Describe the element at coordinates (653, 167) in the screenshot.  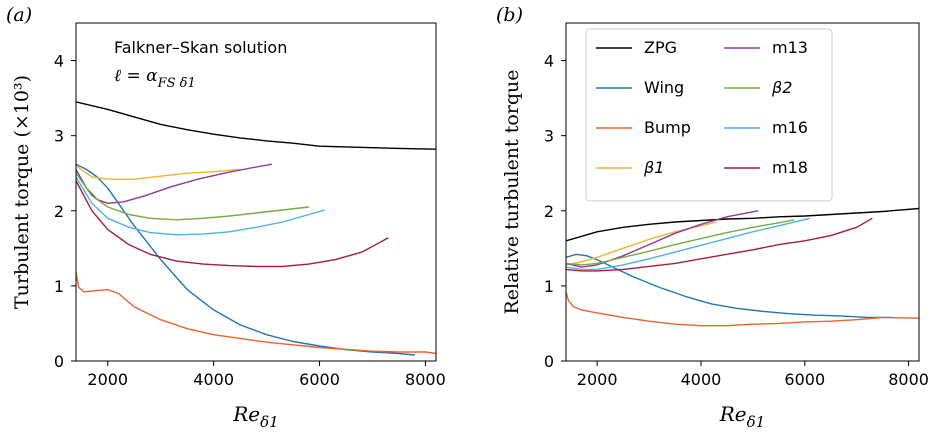
I see `legend-label: β1` at that location.